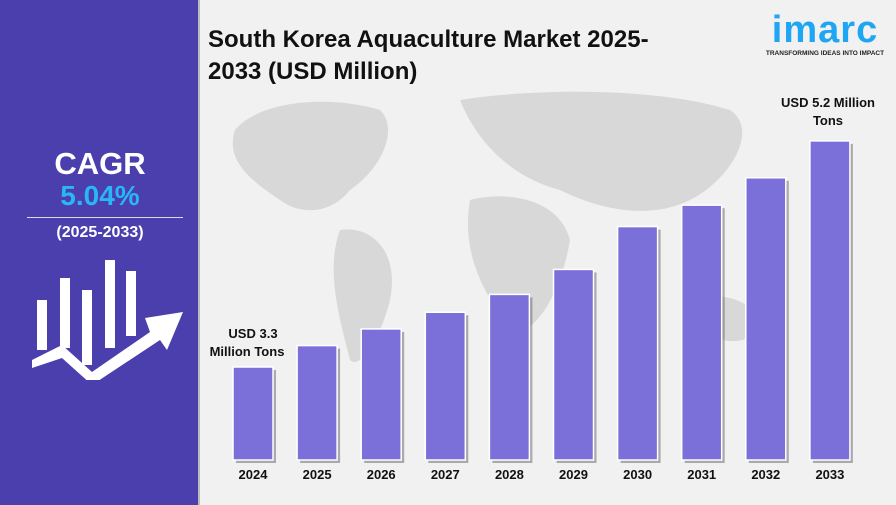 This screenshot has width=896, height=505. What do you see at coordinates (247, 351) in the screenshot?
I see `annotation-start-line2: Million Tons` at bounding box center [247, 351].